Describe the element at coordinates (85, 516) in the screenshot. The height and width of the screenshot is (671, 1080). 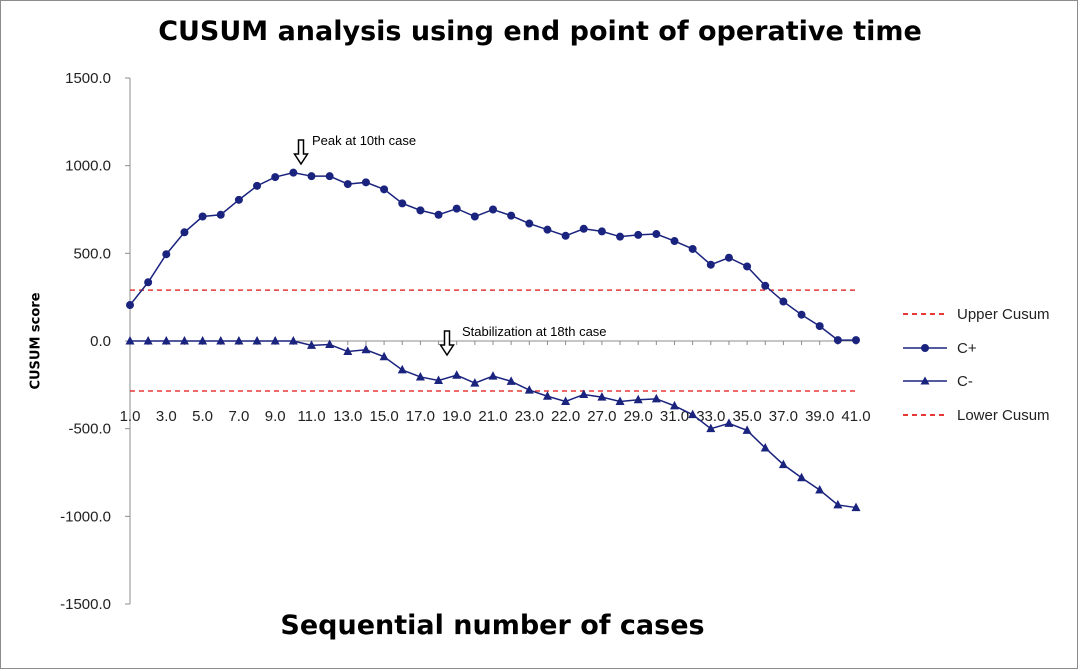
I see `y-tick-label: -1000.0` at that location.